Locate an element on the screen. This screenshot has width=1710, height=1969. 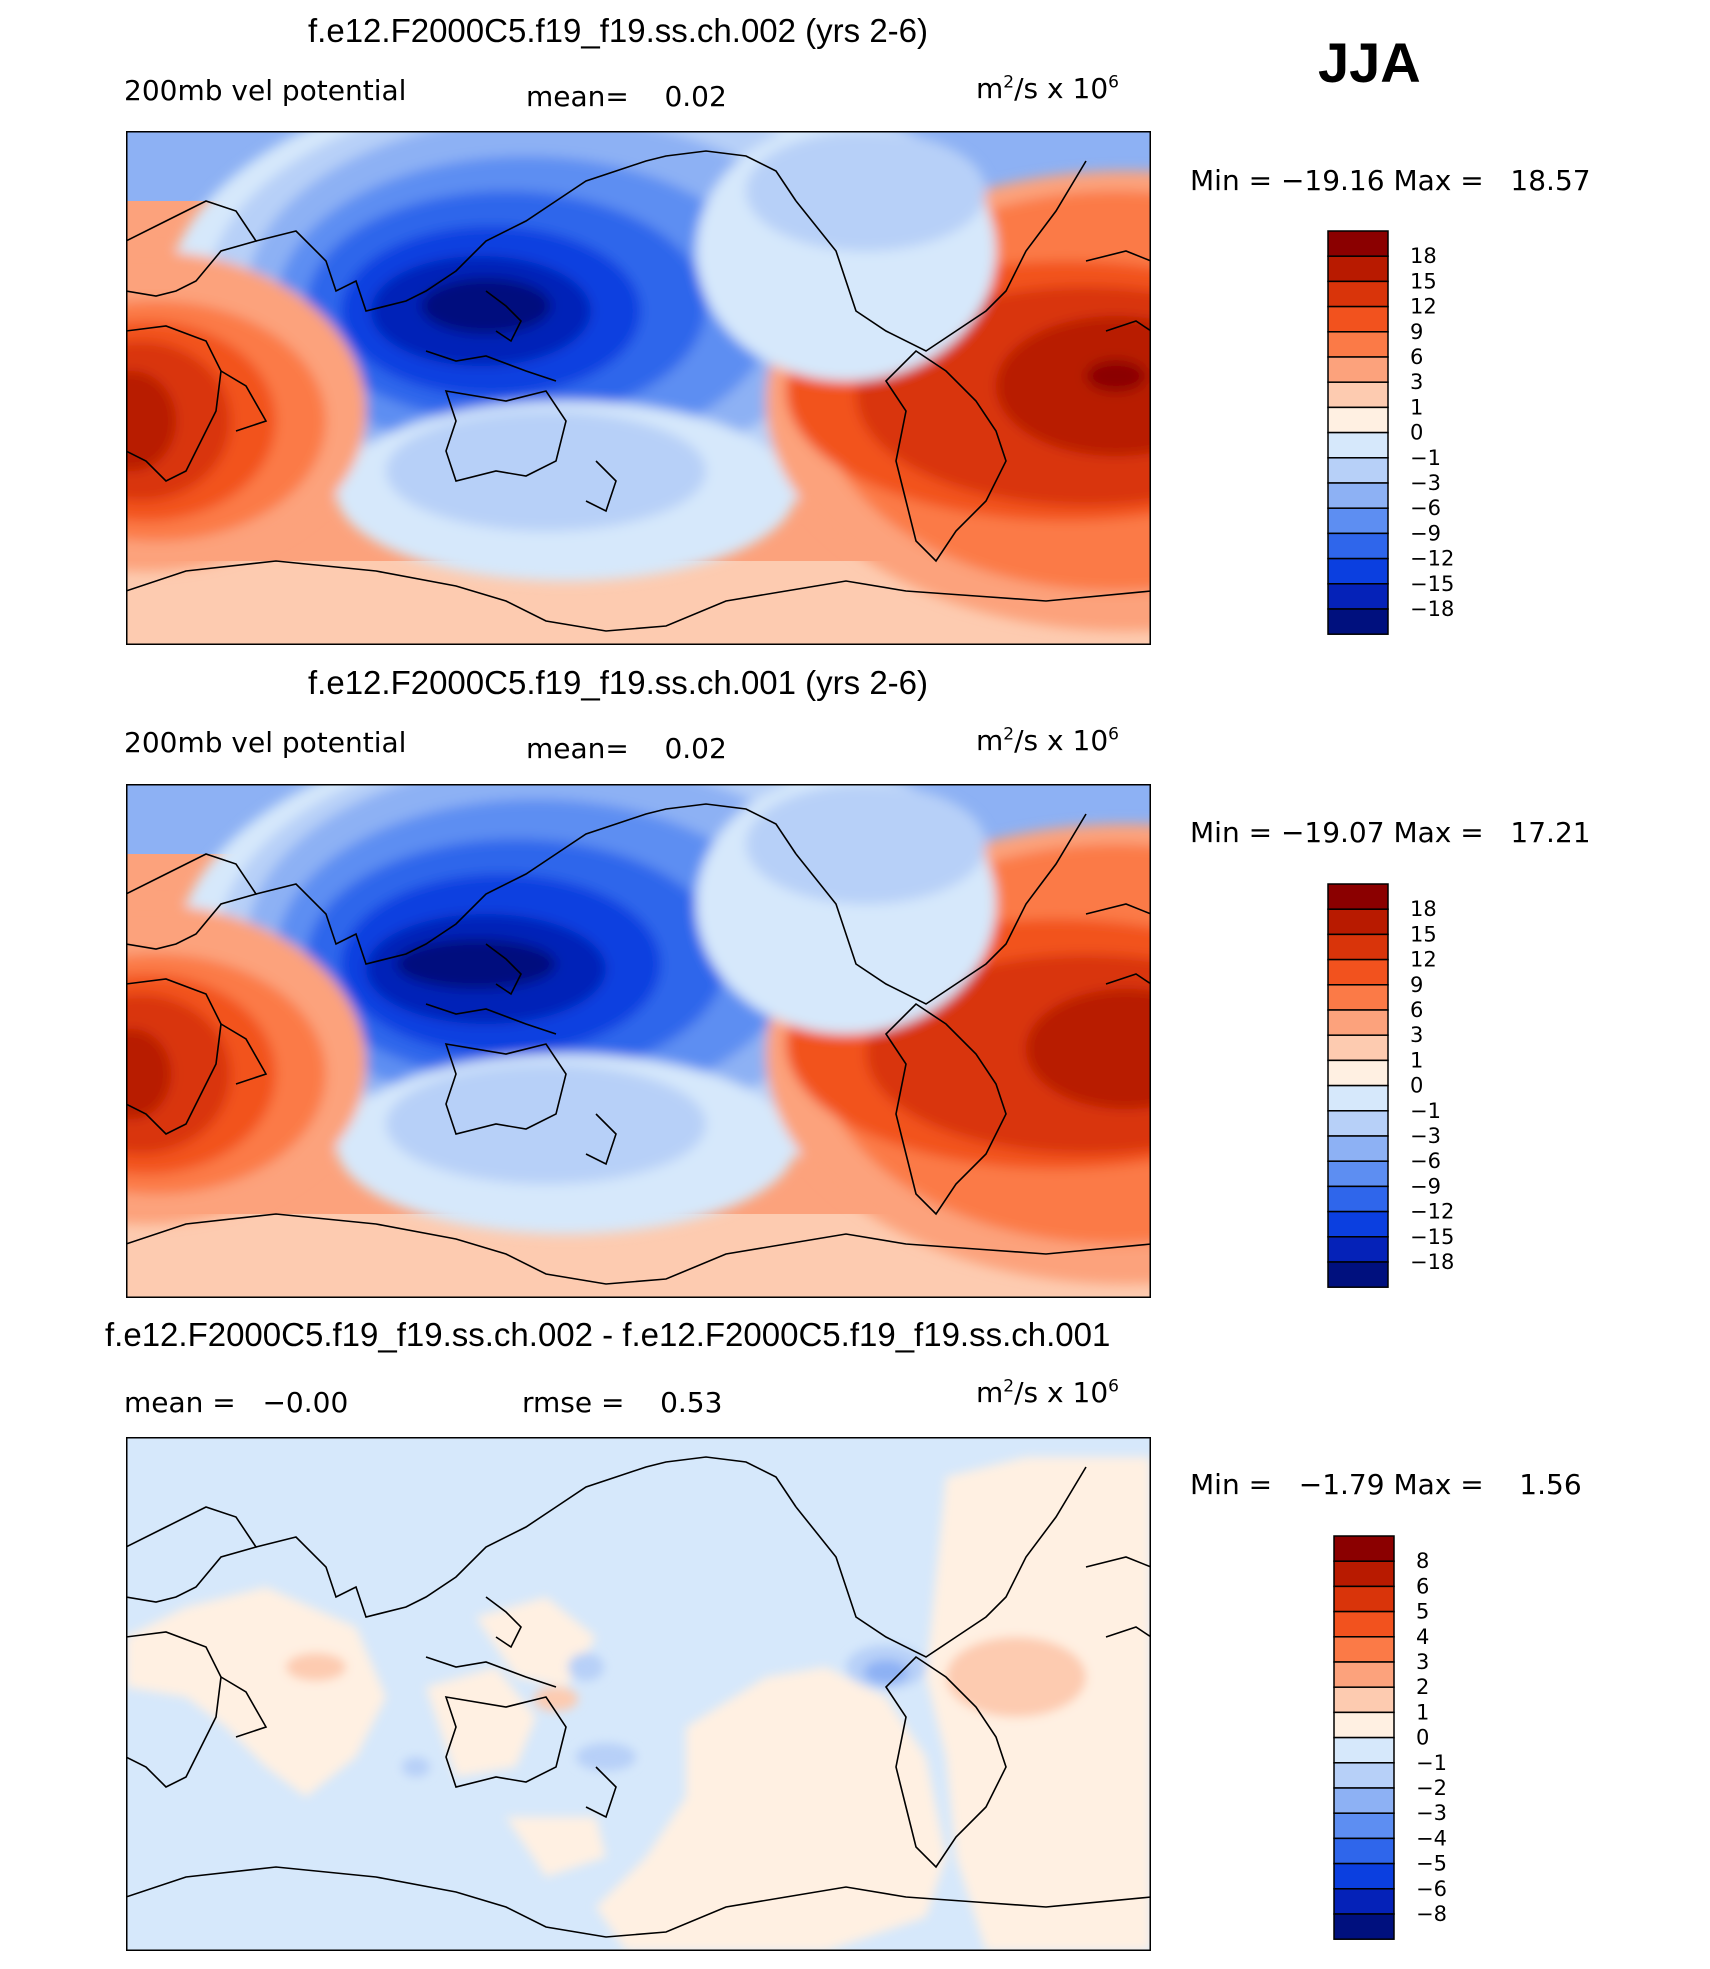
panel-2-center-label: mean= 0.02 is located at coordinates (626, 748).